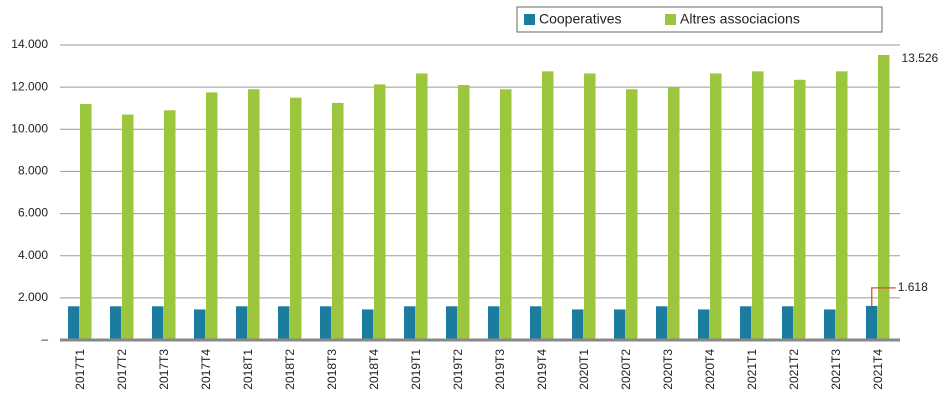 The height and width of the screenshot is (403, 948). Describe the element at coordinates (374, 369) in the screenshot. I see `x-tick-label: 2018T4` at that location.